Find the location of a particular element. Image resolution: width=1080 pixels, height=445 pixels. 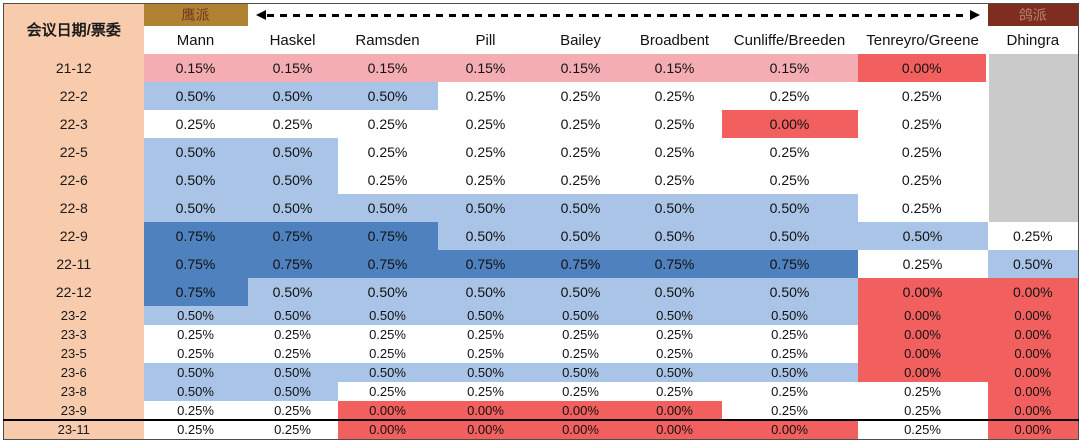

vote-cell-22-6-ramsden: 0.25% is located at coordinates (387, 180).